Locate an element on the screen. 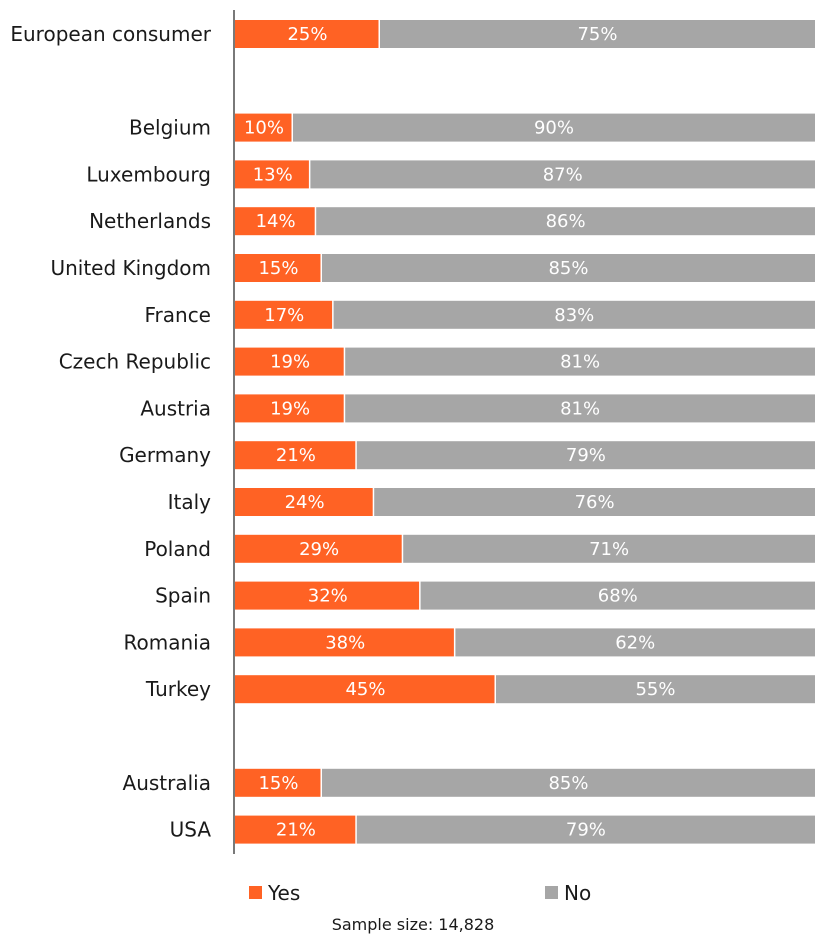  value-label-yes-european-consumer: 25% is located at coordinates (307, 34).